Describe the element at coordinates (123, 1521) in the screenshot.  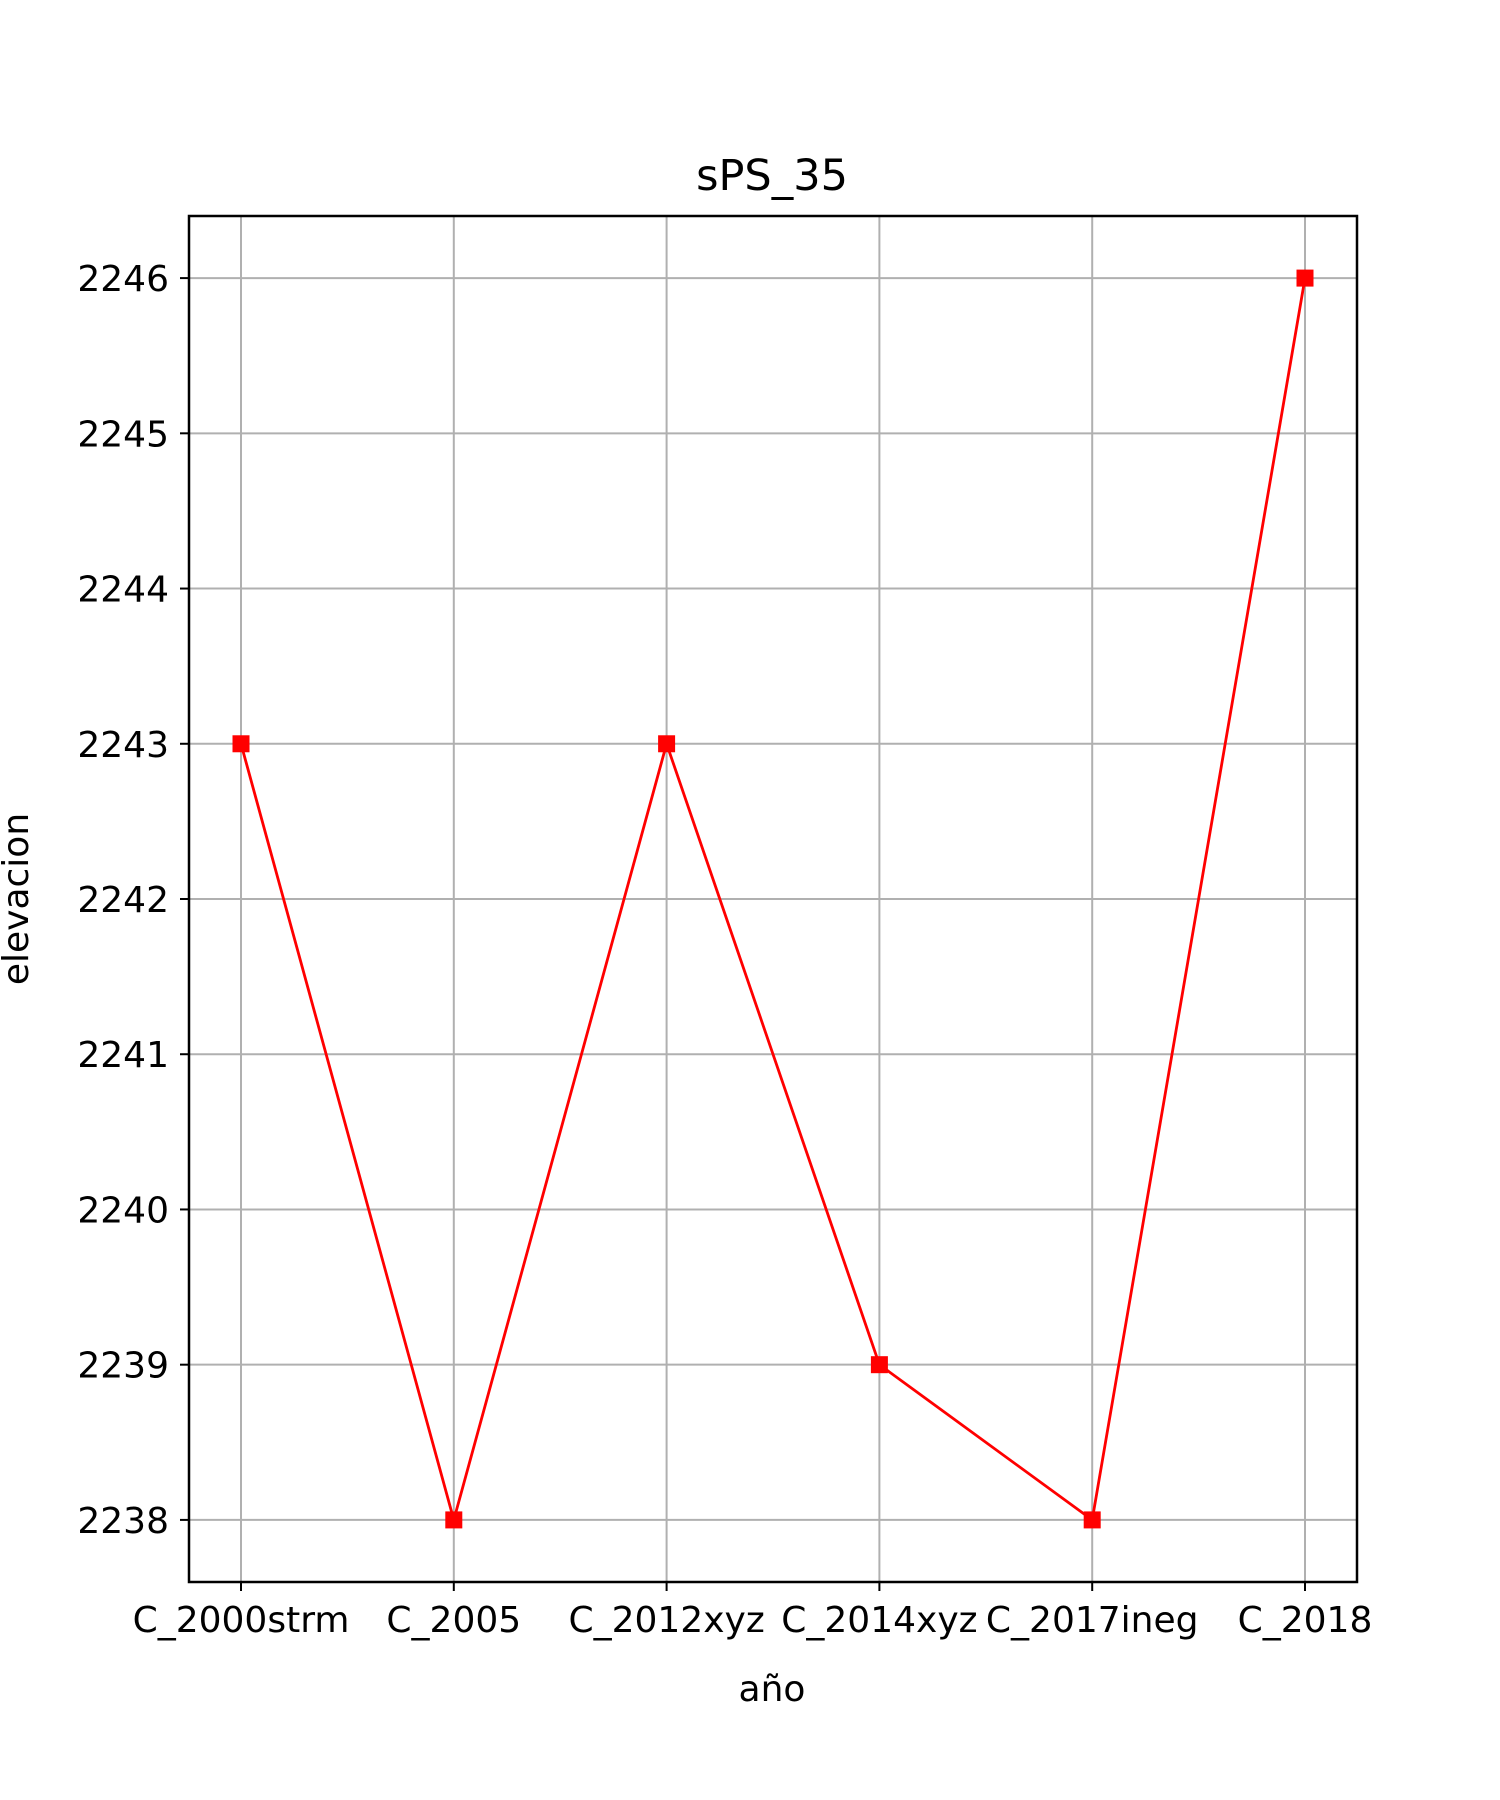
I see `y-tick-label: 2238` at that location.